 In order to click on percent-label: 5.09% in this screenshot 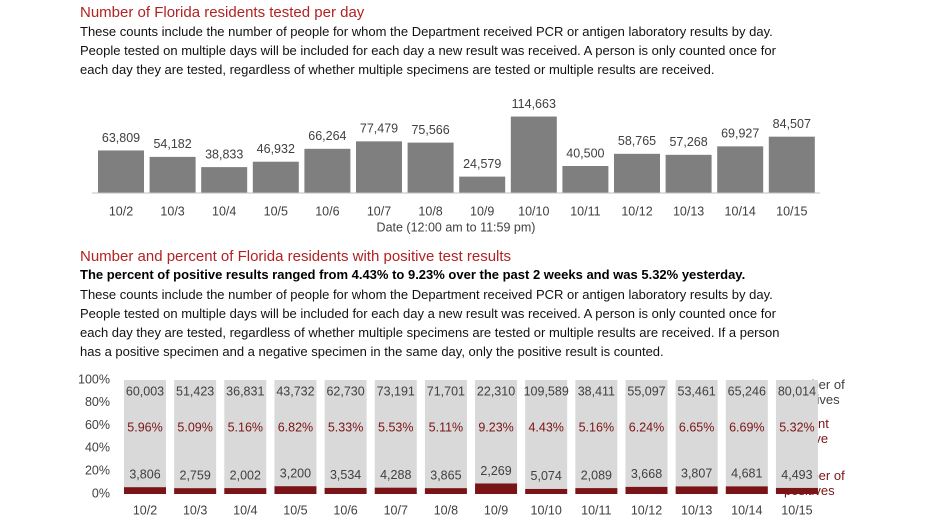, I will do `click(194, 427)`.